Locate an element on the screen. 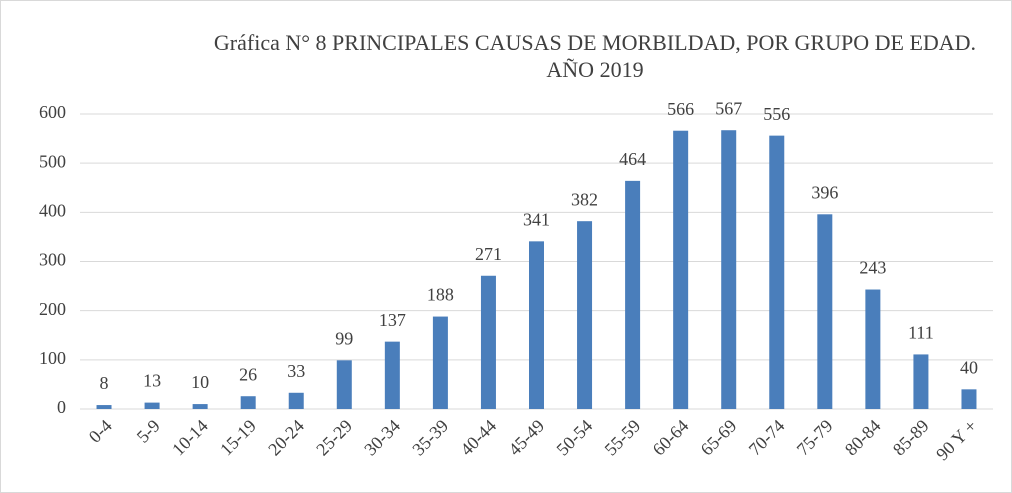  data-label: 464 is located at coordinates (632, 159).